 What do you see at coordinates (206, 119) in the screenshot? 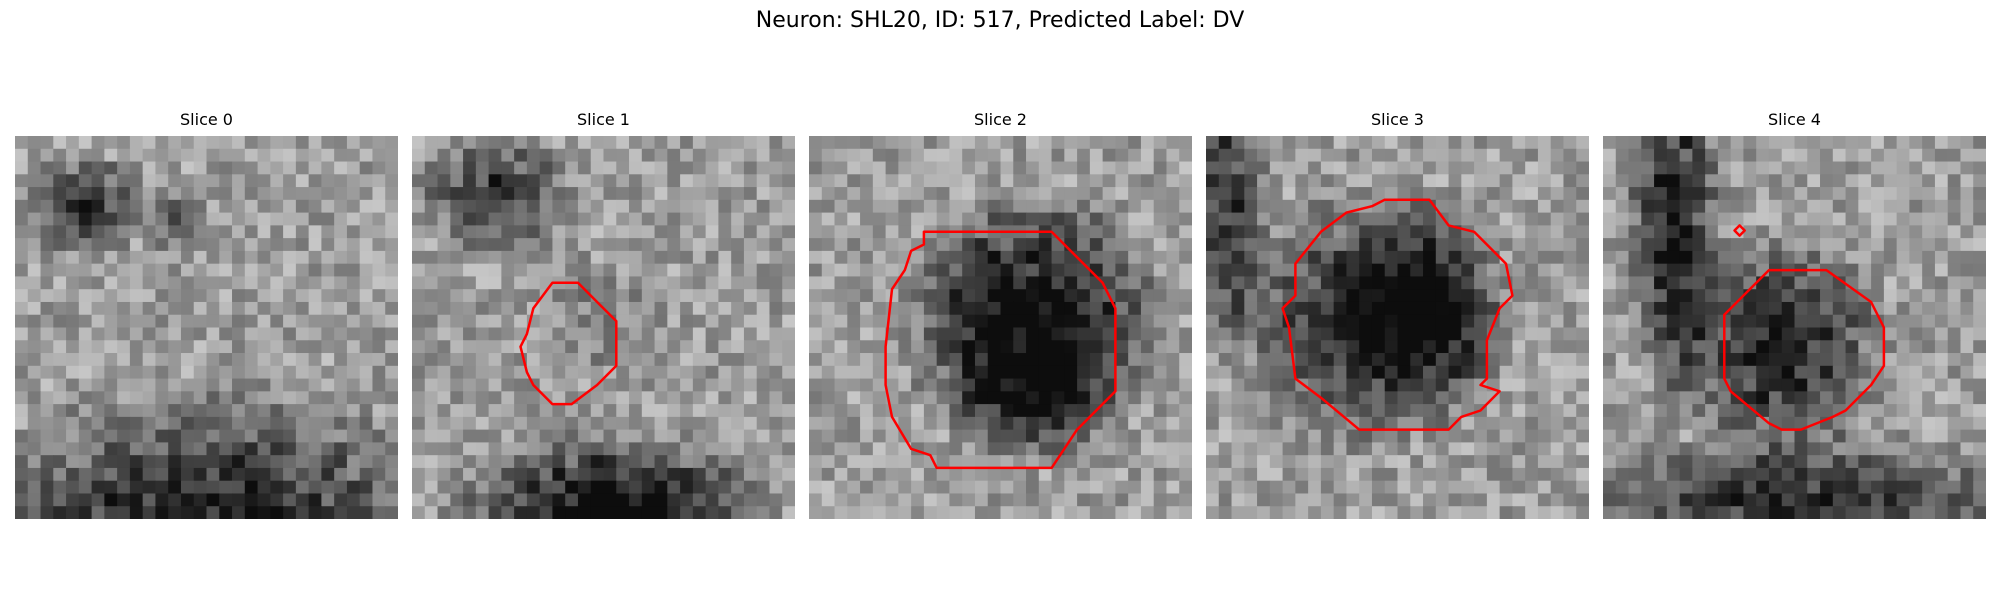
I see `slice-title-0: Slice 0` at bounding box center [206, 119].